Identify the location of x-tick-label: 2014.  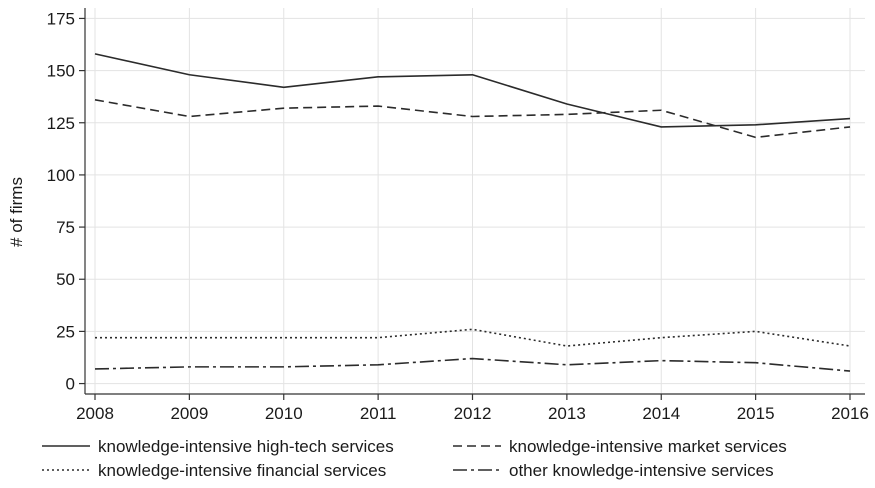
(661, 413).